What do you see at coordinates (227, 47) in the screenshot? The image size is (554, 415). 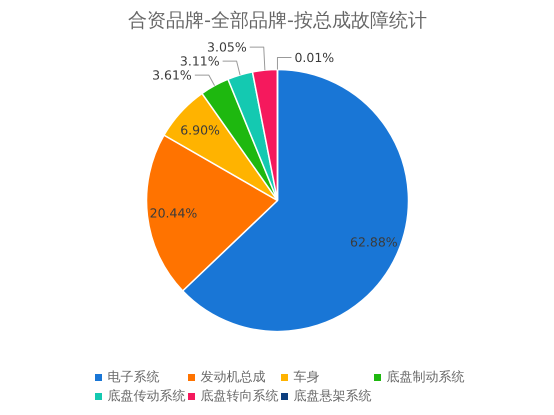 I see `data-label: 3.05%` at bounding box center [227, 47].